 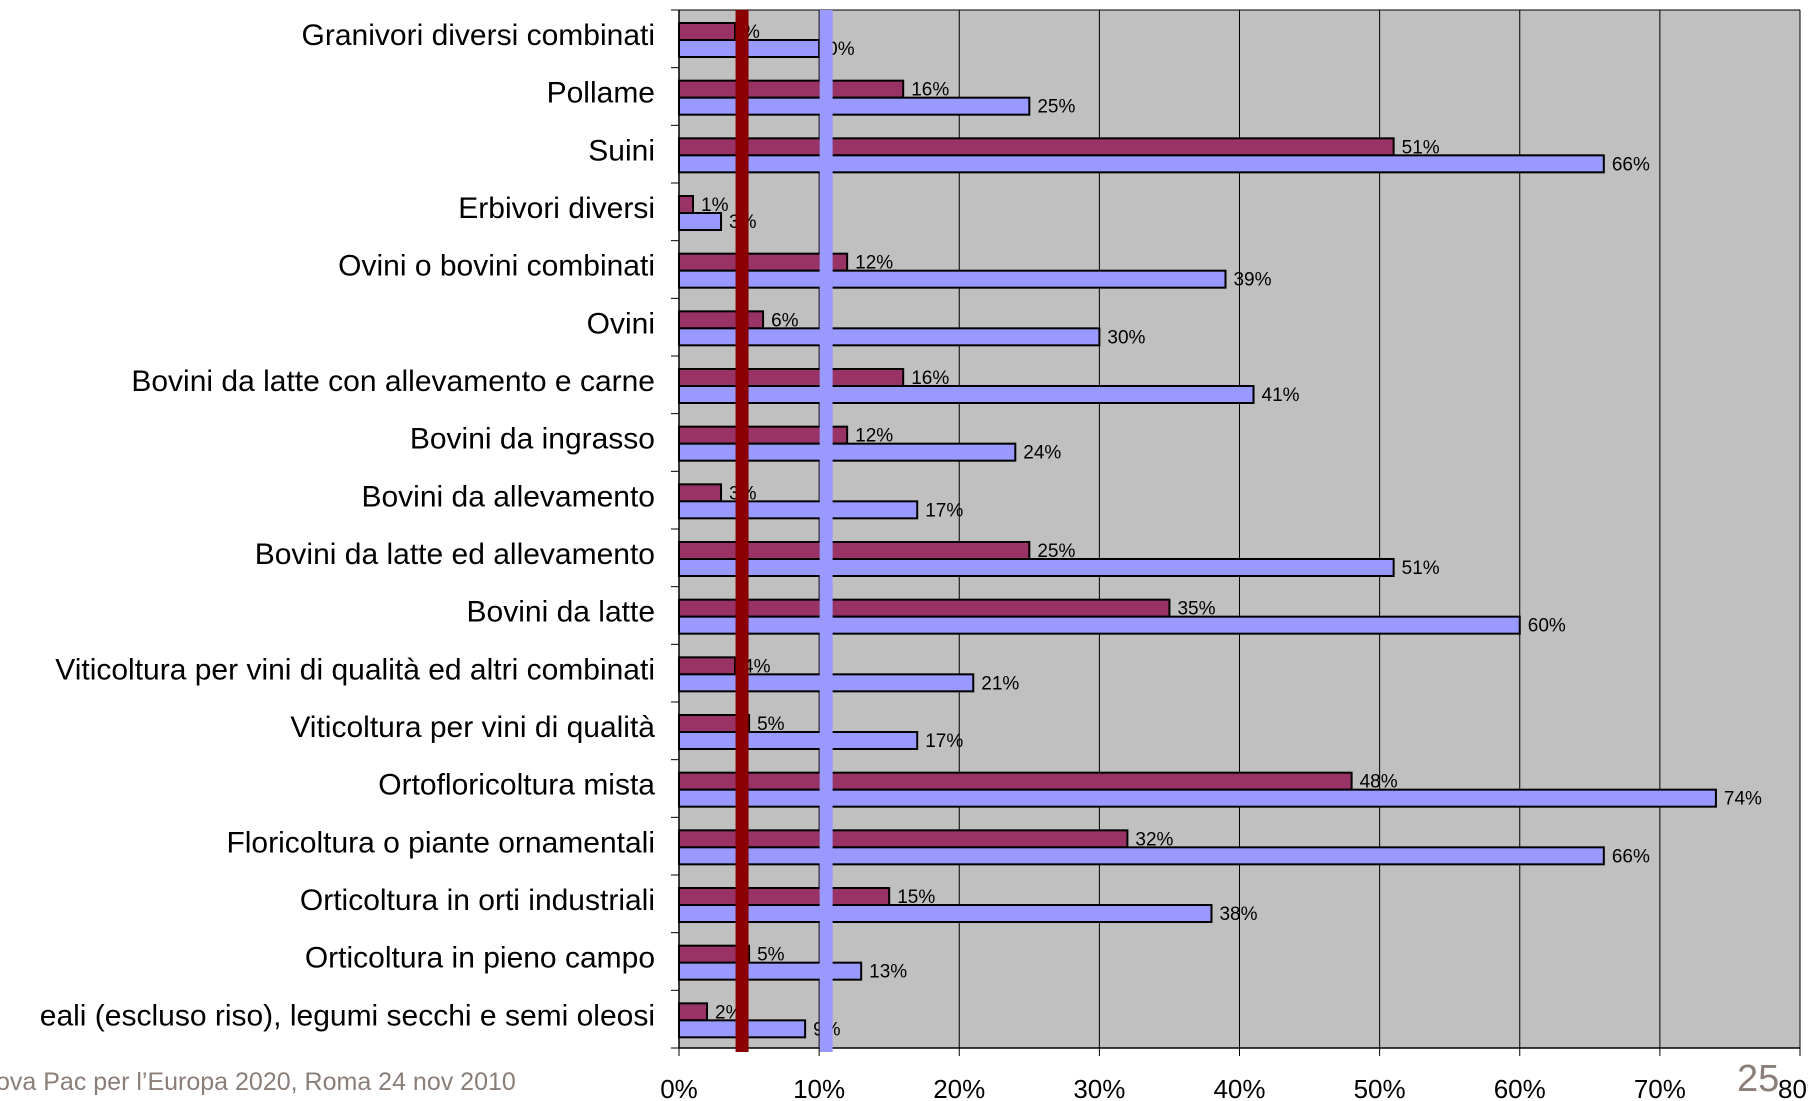 What do you see at coordinates (1281, 395) in the screenshot?
I see `data-label: 41%` at bounding box center [1281, 395].